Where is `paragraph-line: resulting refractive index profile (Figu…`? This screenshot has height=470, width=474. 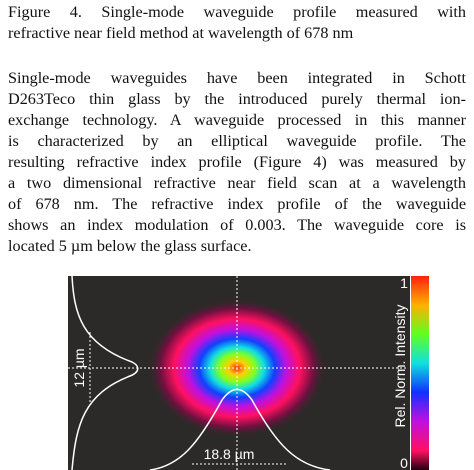 paragraph-line: resulting refractive index profile (Figu… is located at coordinates (237, 162).